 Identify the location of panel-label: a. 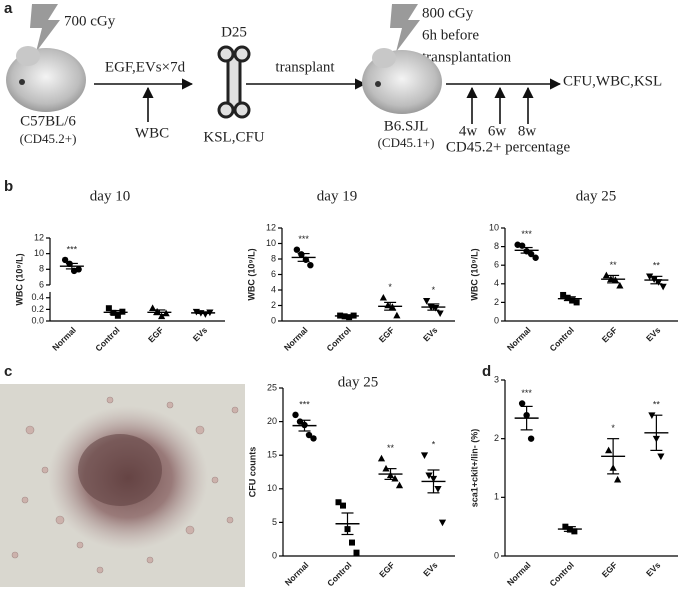
(8, 8).